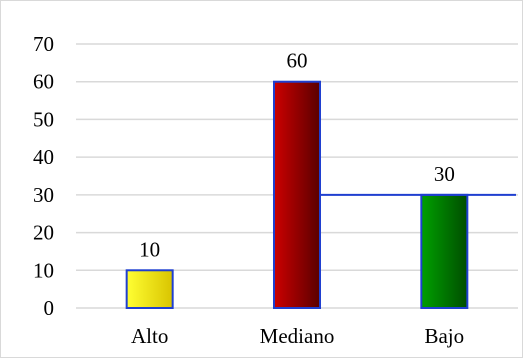 Image resolution: width=523 pixels, height=358 pixels. I want to click on y-axis-tick-labels: 0 10 20 30 40 50 60 70, so click(43, 176).